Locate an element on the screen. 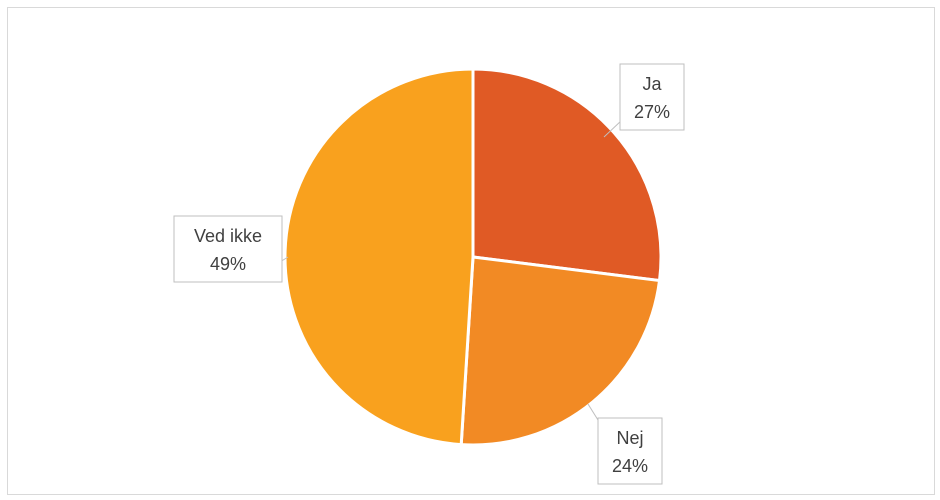  slice-label-nej: Nej is located at coordinates (629, 438).